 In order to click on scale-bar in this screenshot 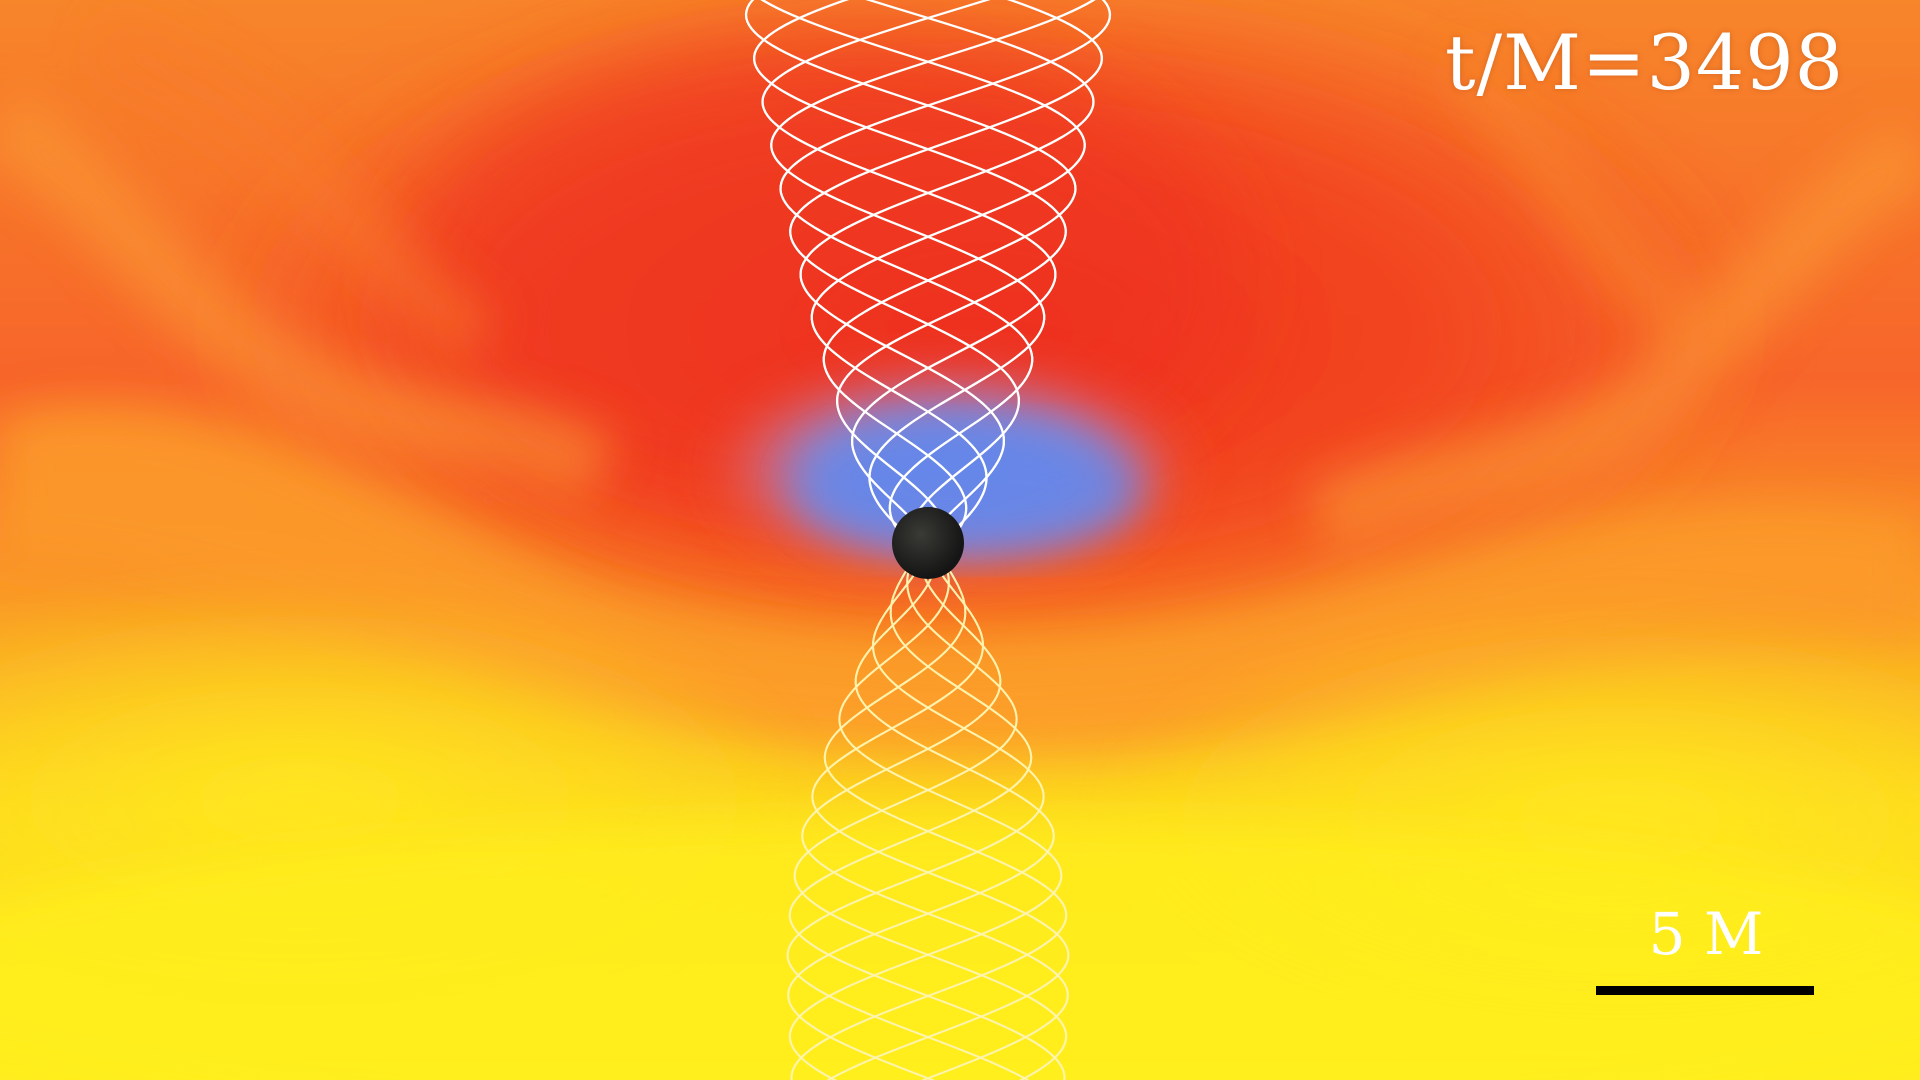, I will do `click(1705, 990)`.